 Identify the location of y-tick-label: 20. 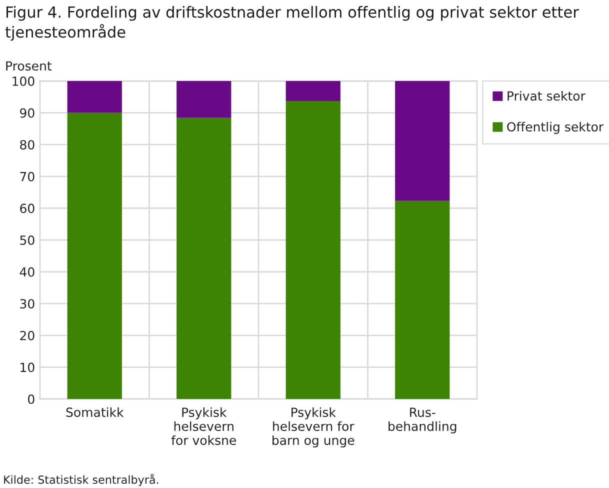
(27, 335).